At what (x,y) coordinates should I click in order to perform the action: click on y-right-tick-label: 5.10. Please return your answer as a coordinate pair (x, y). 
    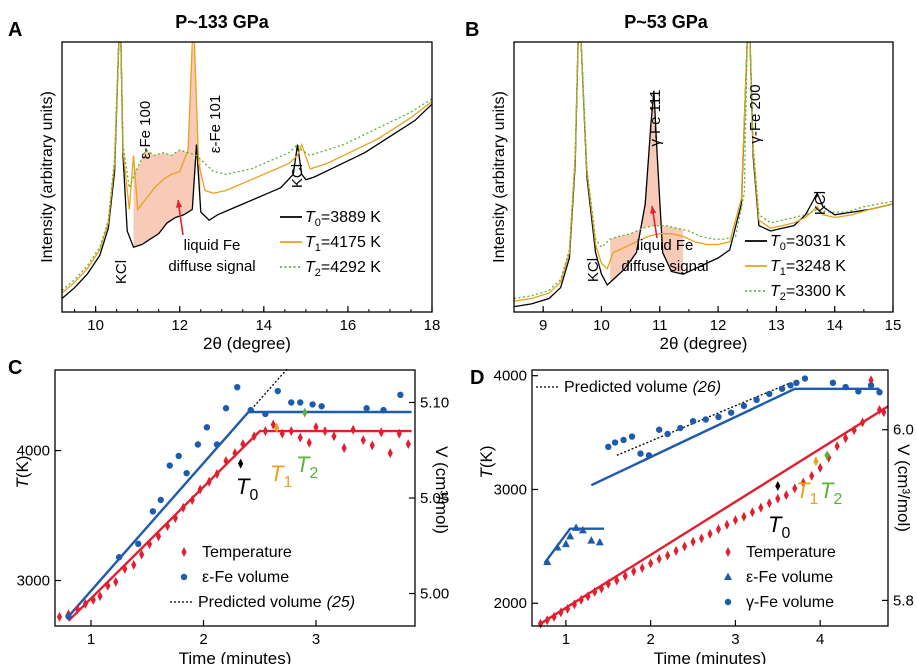
    Looking at the image, I should click on (434, 402).